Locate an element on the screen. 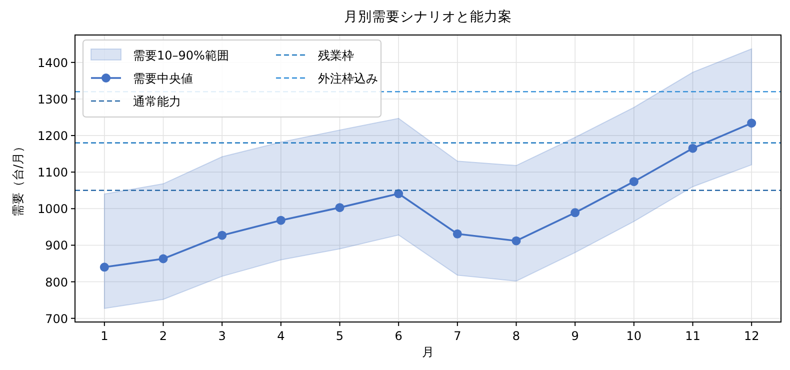  y-tick-label: 1200 is located at coordinates (52, 136).